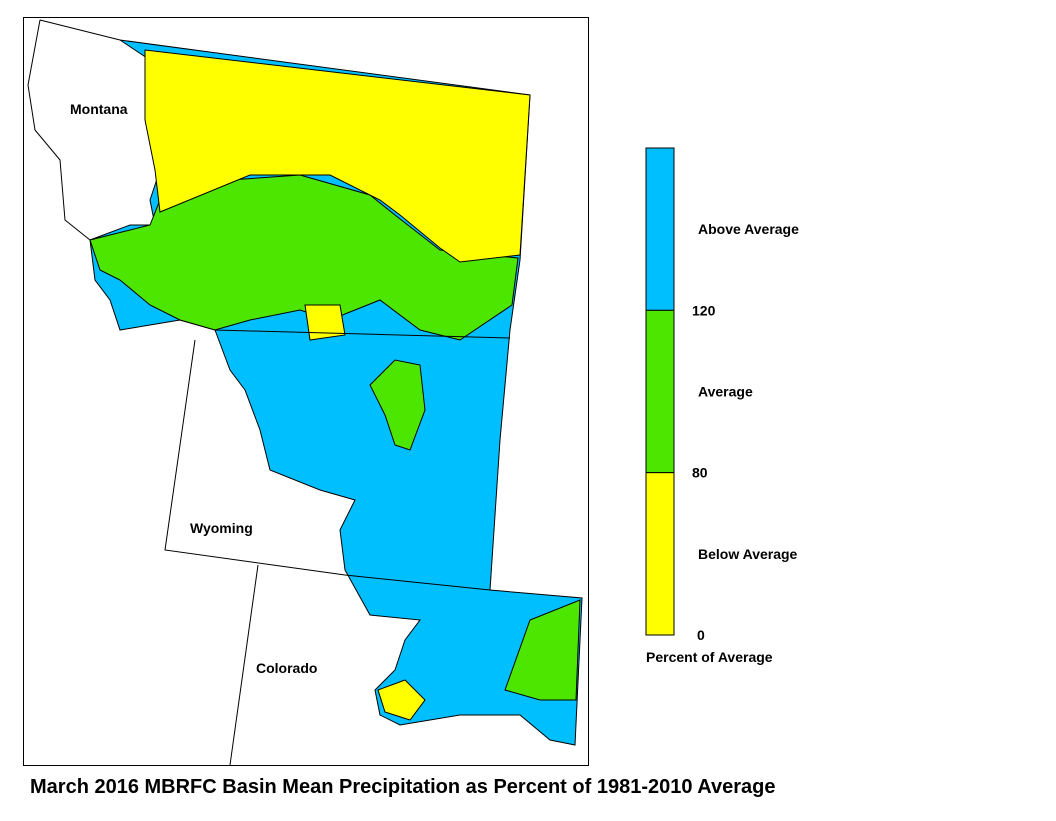 The image size is (1056, 821). I want to click on legend-tick: 0, so click(701, 635).